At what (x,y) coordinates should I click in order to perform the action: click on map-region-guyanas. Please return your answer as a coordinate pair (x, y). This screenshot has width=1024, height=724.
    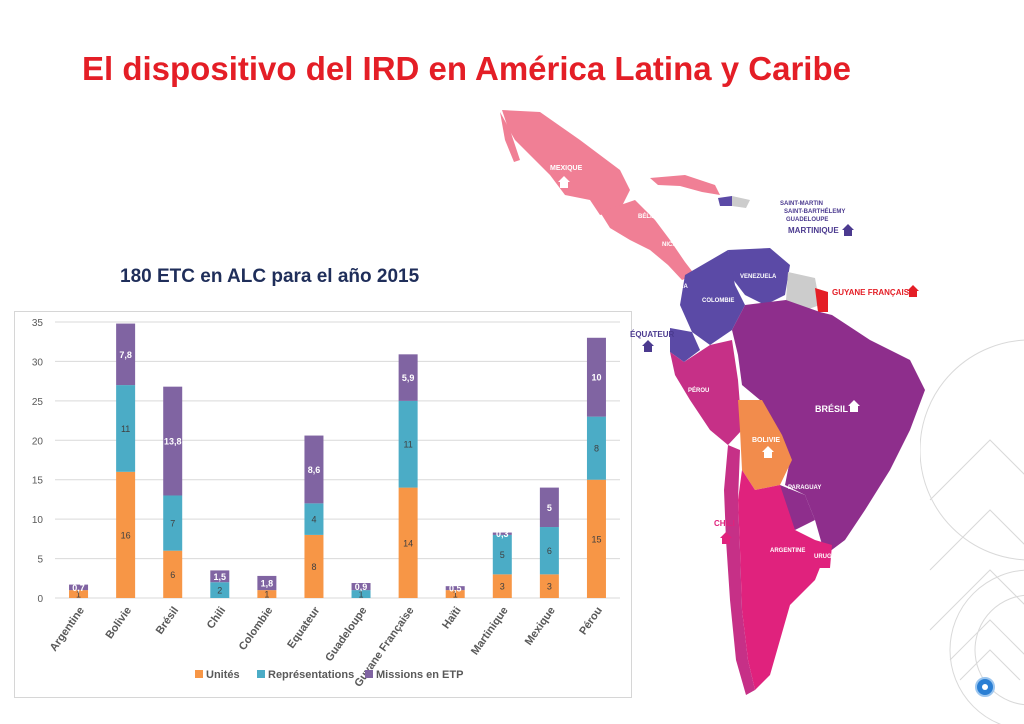
    Looking at the image, I should click on (803, 292).